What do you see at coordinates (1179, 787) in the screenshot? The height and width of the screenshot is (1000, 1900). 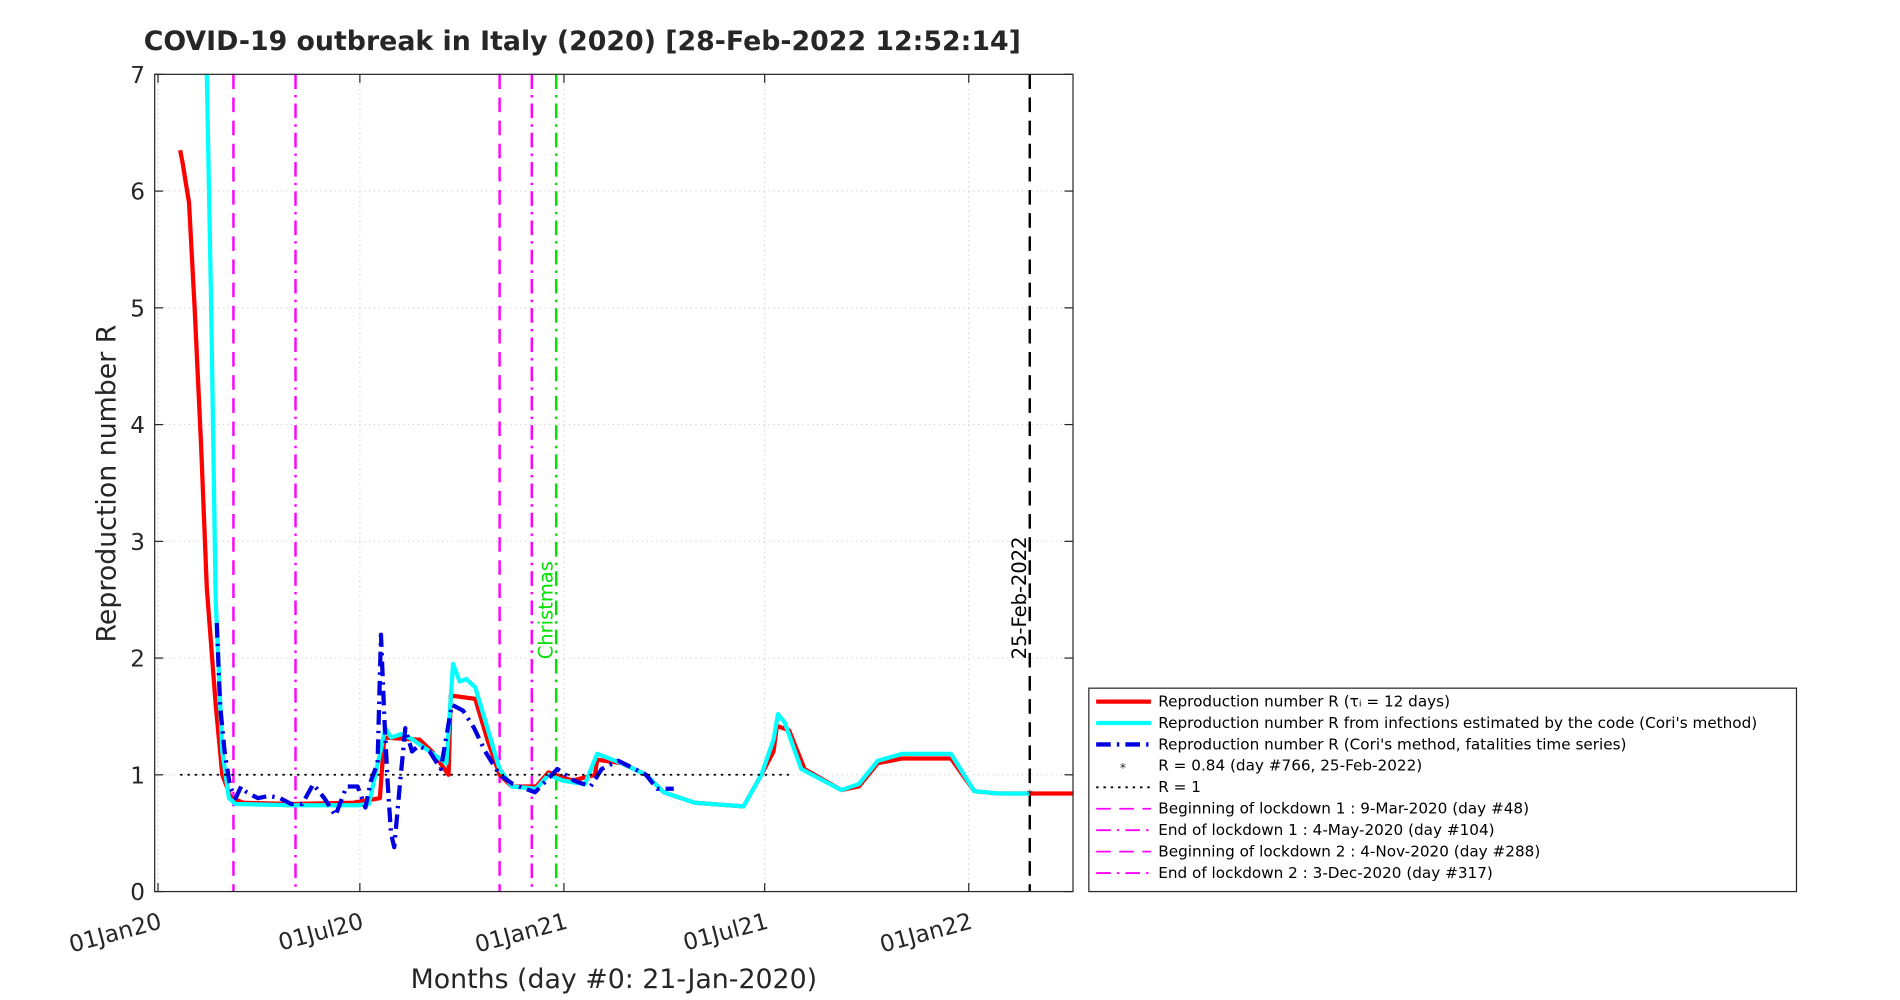 I see `legend-label: R = 1` at bounding box center [1179, 787].